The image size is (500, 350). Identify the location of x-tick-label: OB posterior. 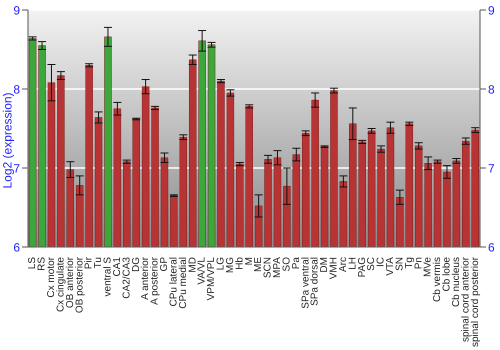
(80, 285).